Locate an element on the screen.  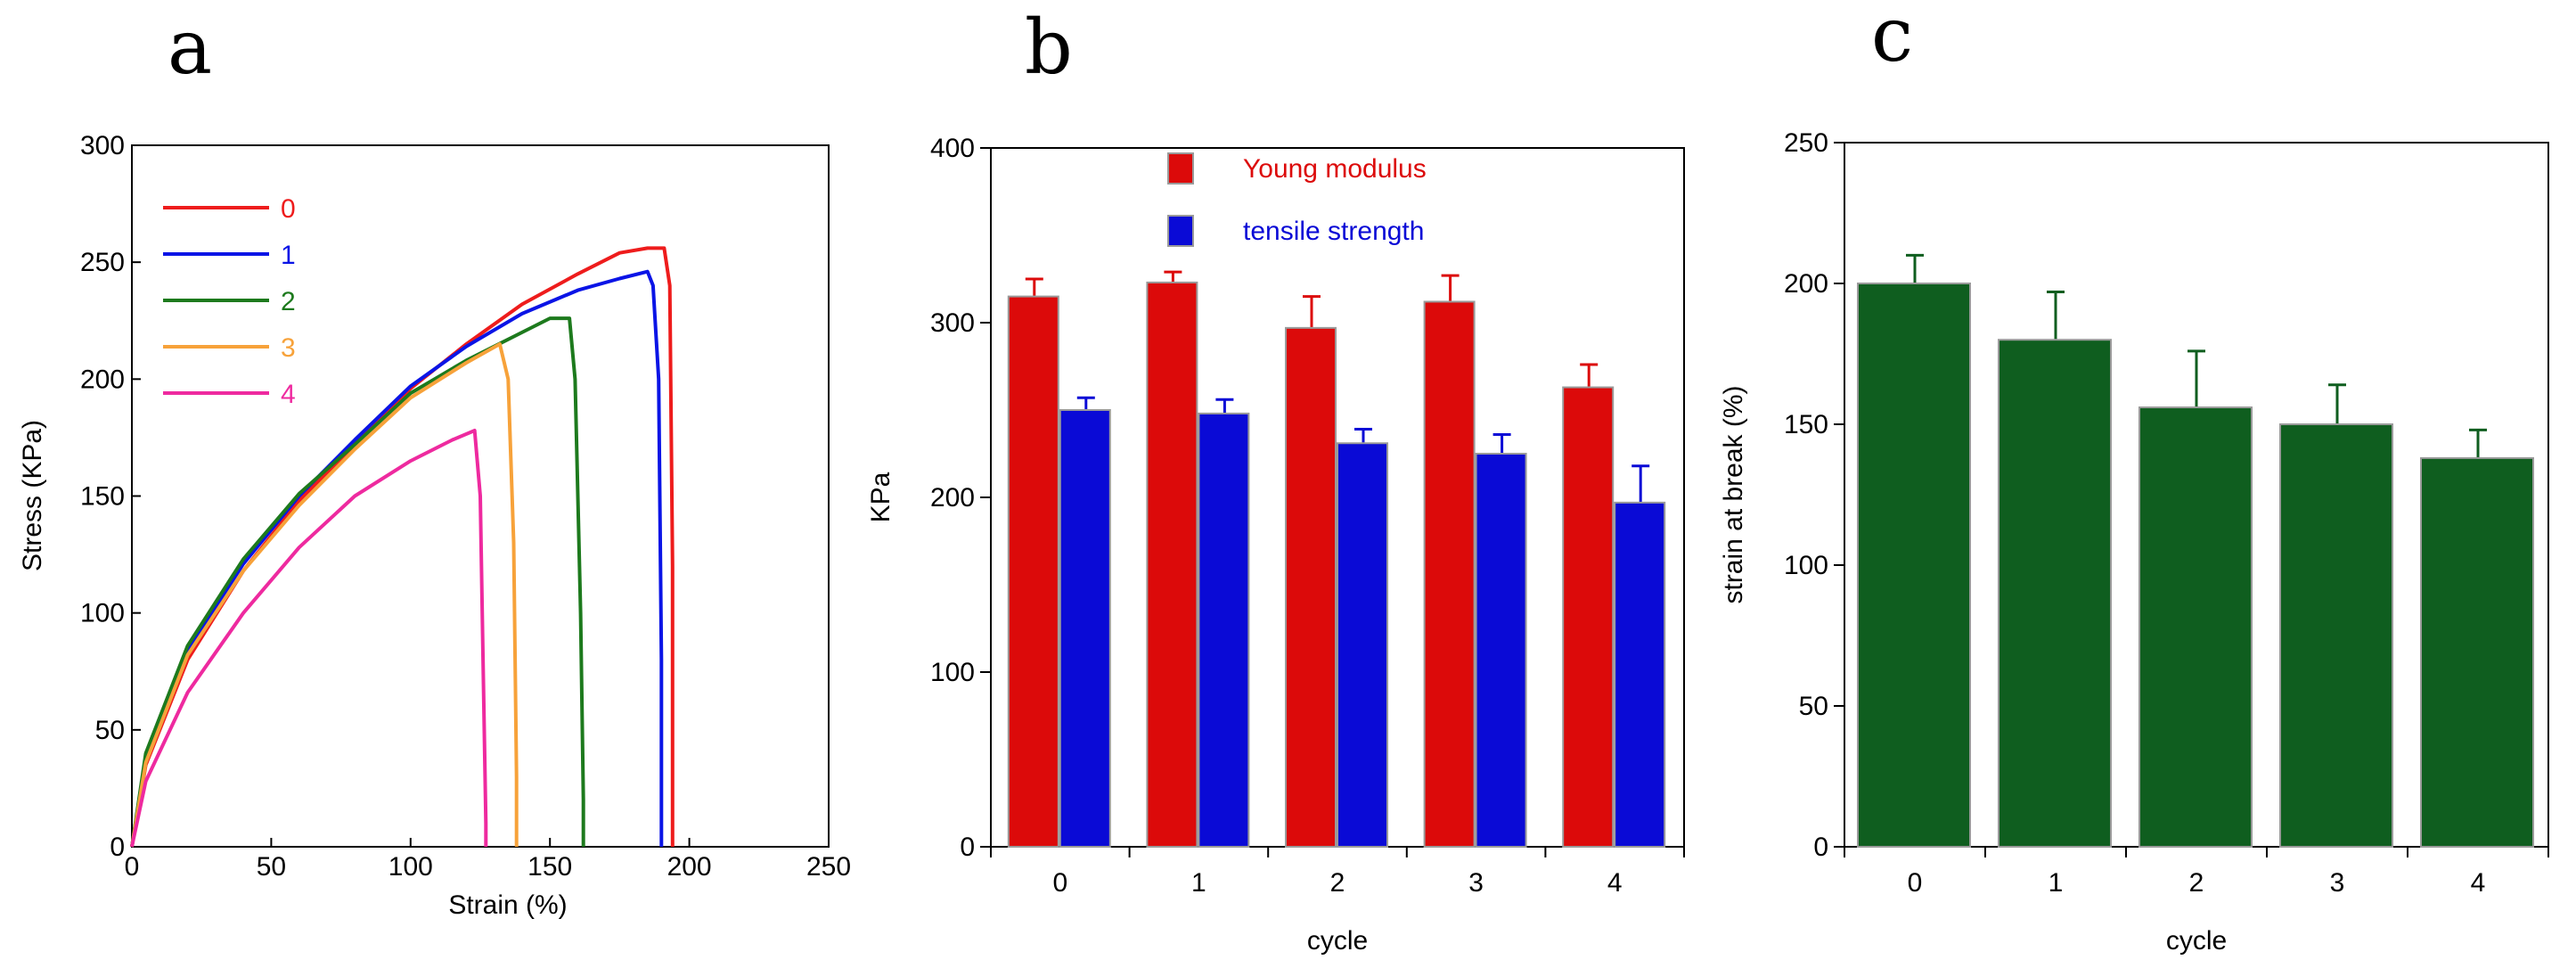
legend-label-3: 3 is located at coordinates (288, 348).